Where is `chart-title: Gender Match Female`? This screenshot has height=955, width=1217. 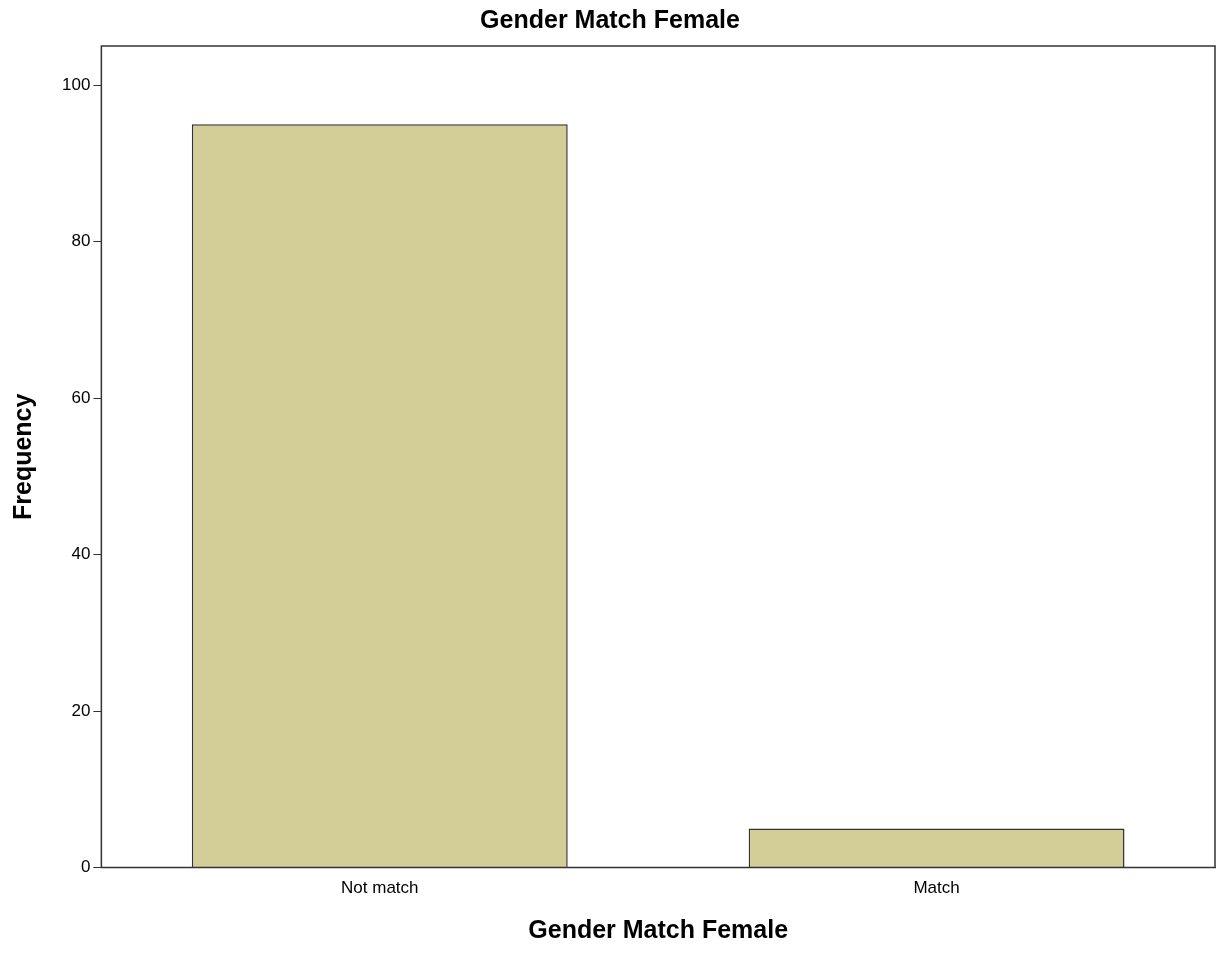
chart-title: Gender Match Female is located at coordinates (610, 18).